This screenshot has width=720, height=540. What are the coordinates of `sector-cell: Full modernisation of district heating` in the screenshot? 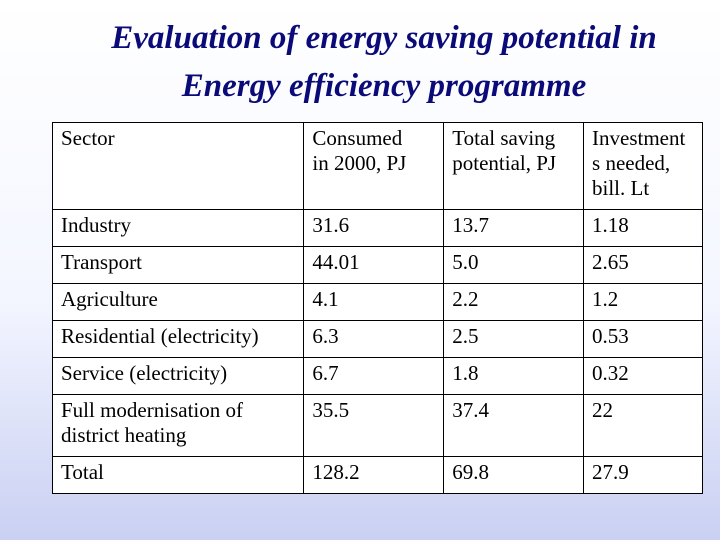 It's located at (178, 425).